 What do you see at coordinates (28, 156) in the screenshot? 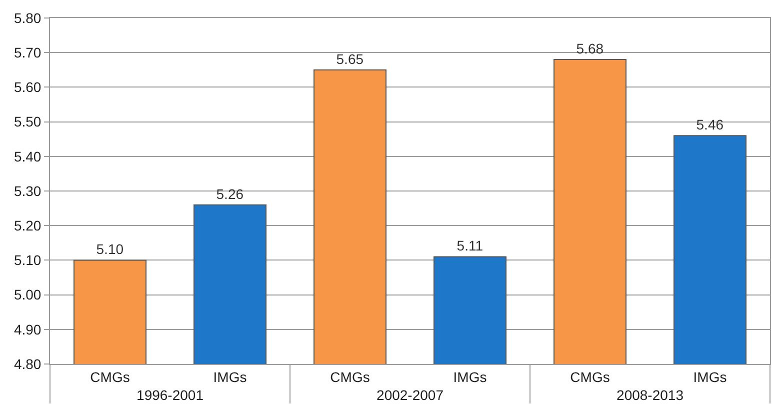
I see `y-tick-label: 5.40` at bounding box center [28, 156].